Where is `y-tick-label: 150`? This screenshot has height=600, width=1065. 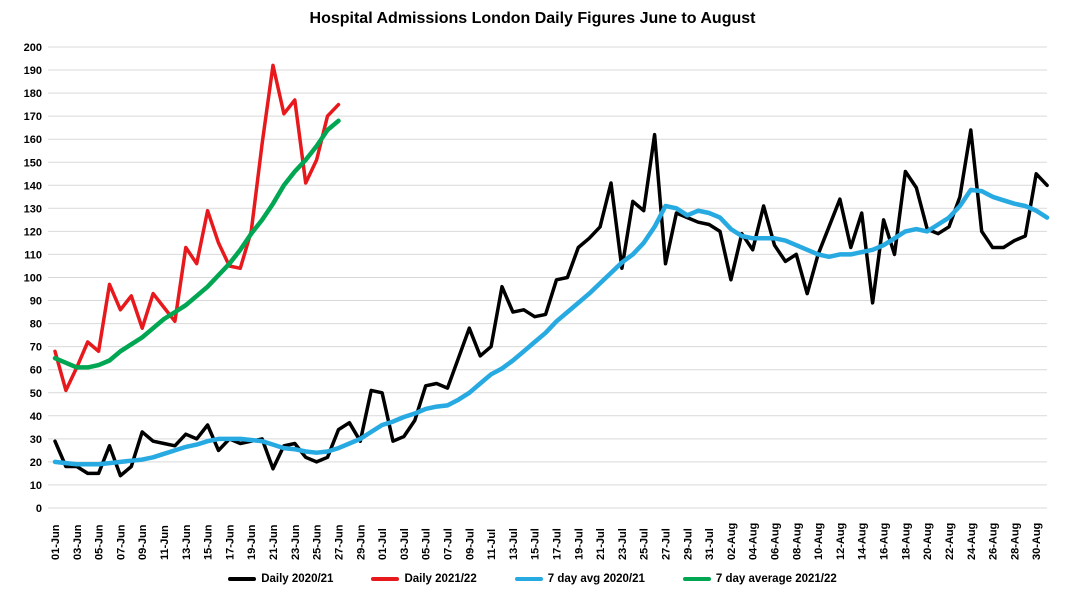 y-tick-label: 150 is located at coordinates (33, 163).